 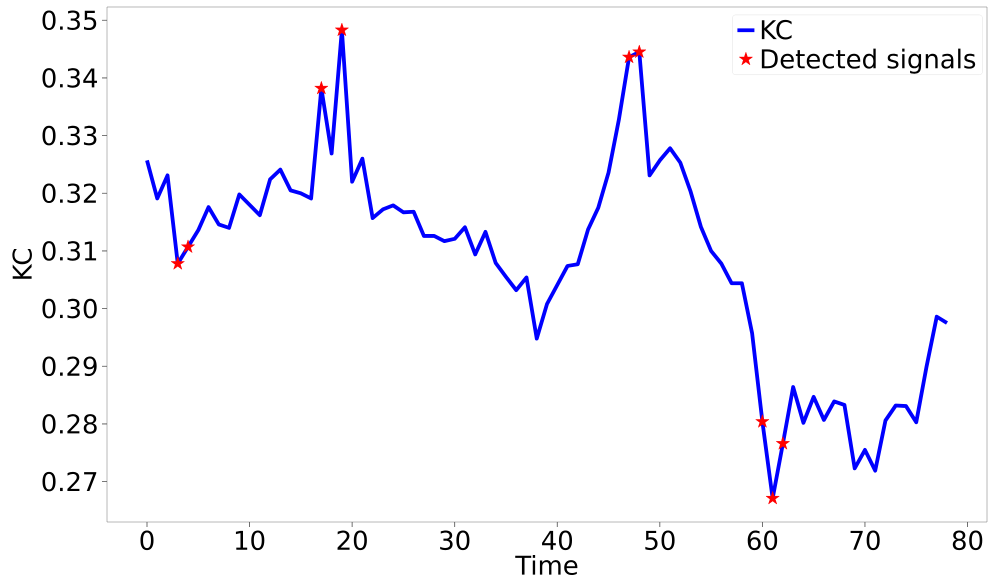 What do you see at coordinates (352, 540) in the screenshot?
I see `x-tick-label: 20` at bounding box center [352, 540].